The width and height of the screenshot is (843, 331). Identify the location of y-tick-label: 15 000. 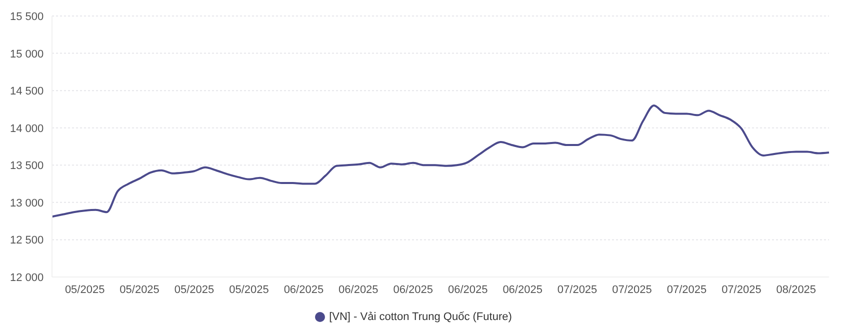
(27, 54).